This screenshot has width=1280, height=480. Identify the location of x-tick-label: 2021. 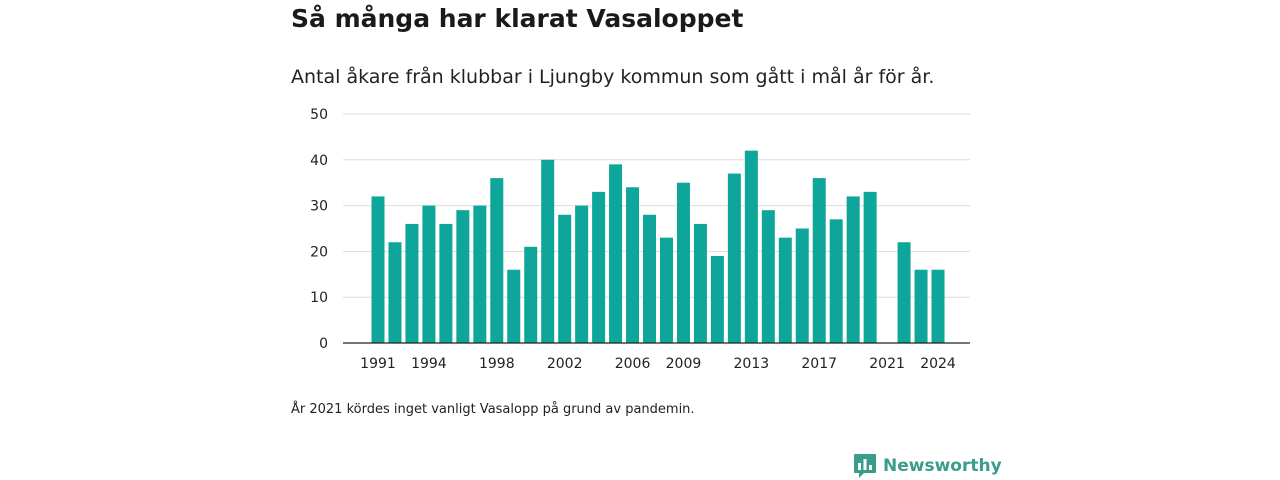
(887, 364).